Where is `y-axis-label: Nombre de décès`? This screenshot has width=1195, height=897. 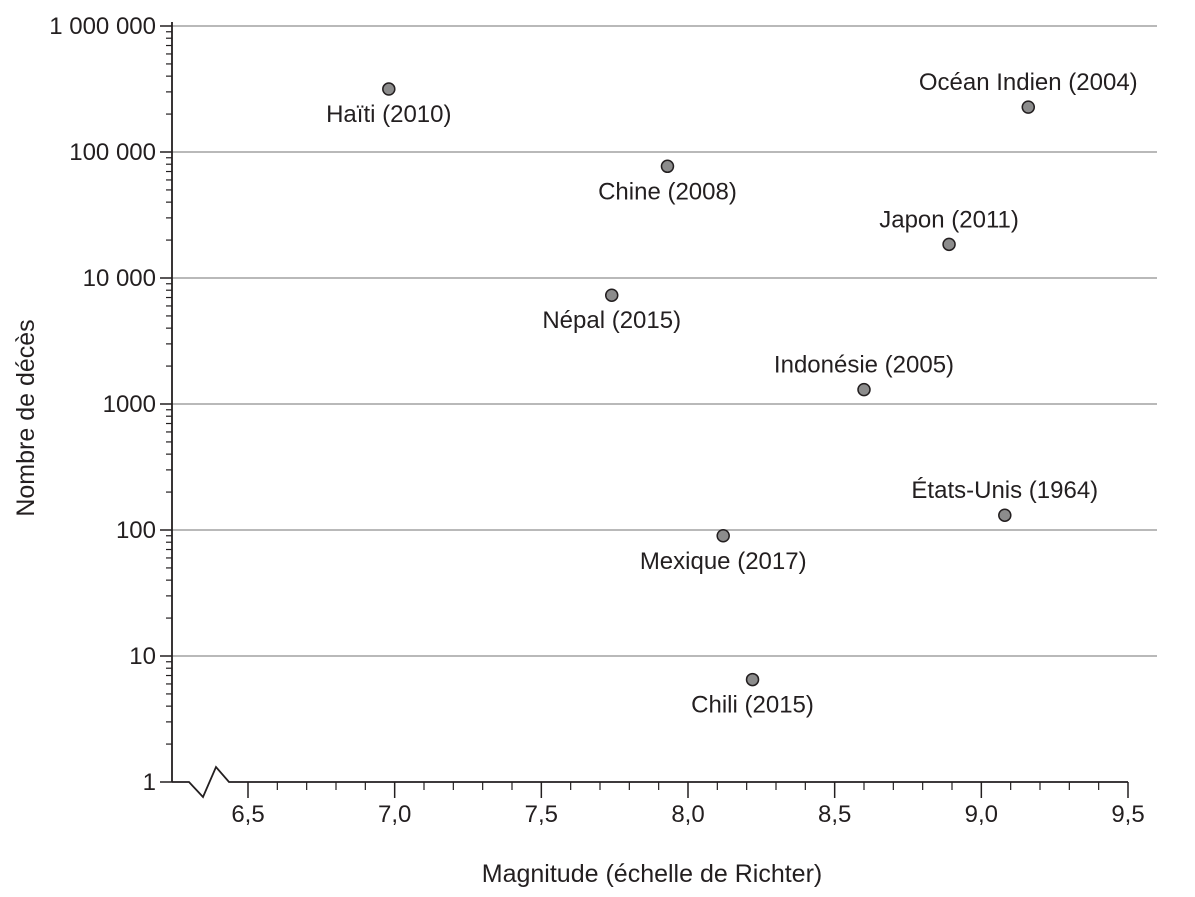 y-axis-label: Nombre de décès is located at coordinates (26, 417).